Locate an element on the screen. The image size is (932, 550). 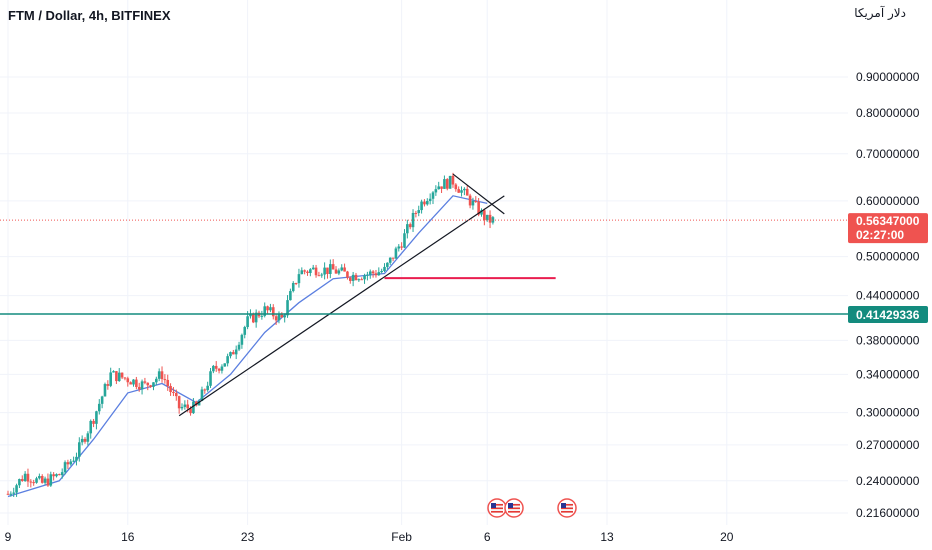
x-tick-label: 13 is located at coordinates (607, 537).